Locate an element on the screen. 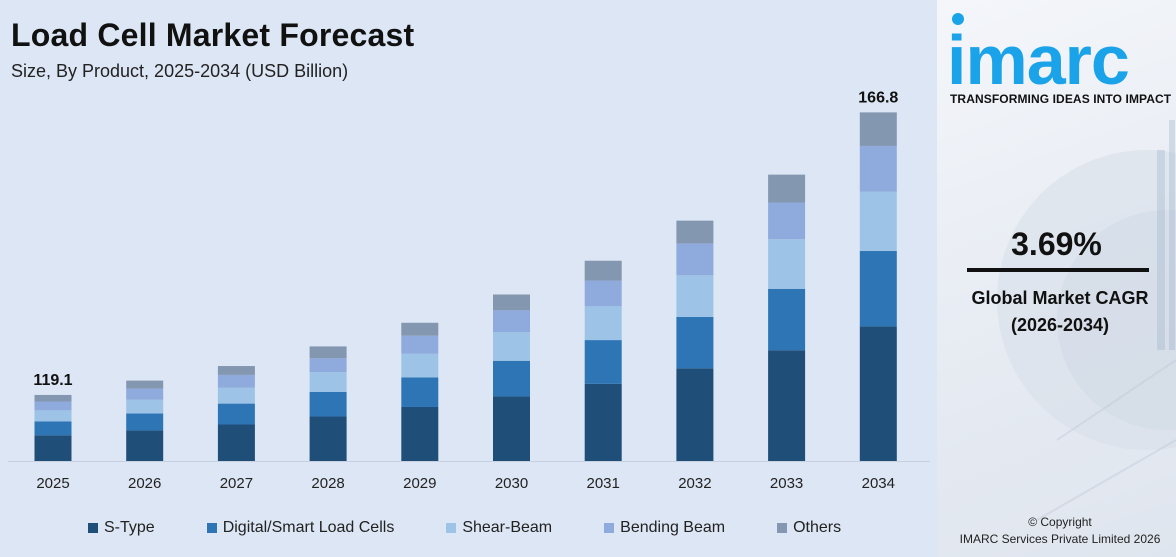 Image resolution: width=1176 pixels, height=557 pixels. x-tick-label-2027: 2027 is located at coordinates (236, 483).